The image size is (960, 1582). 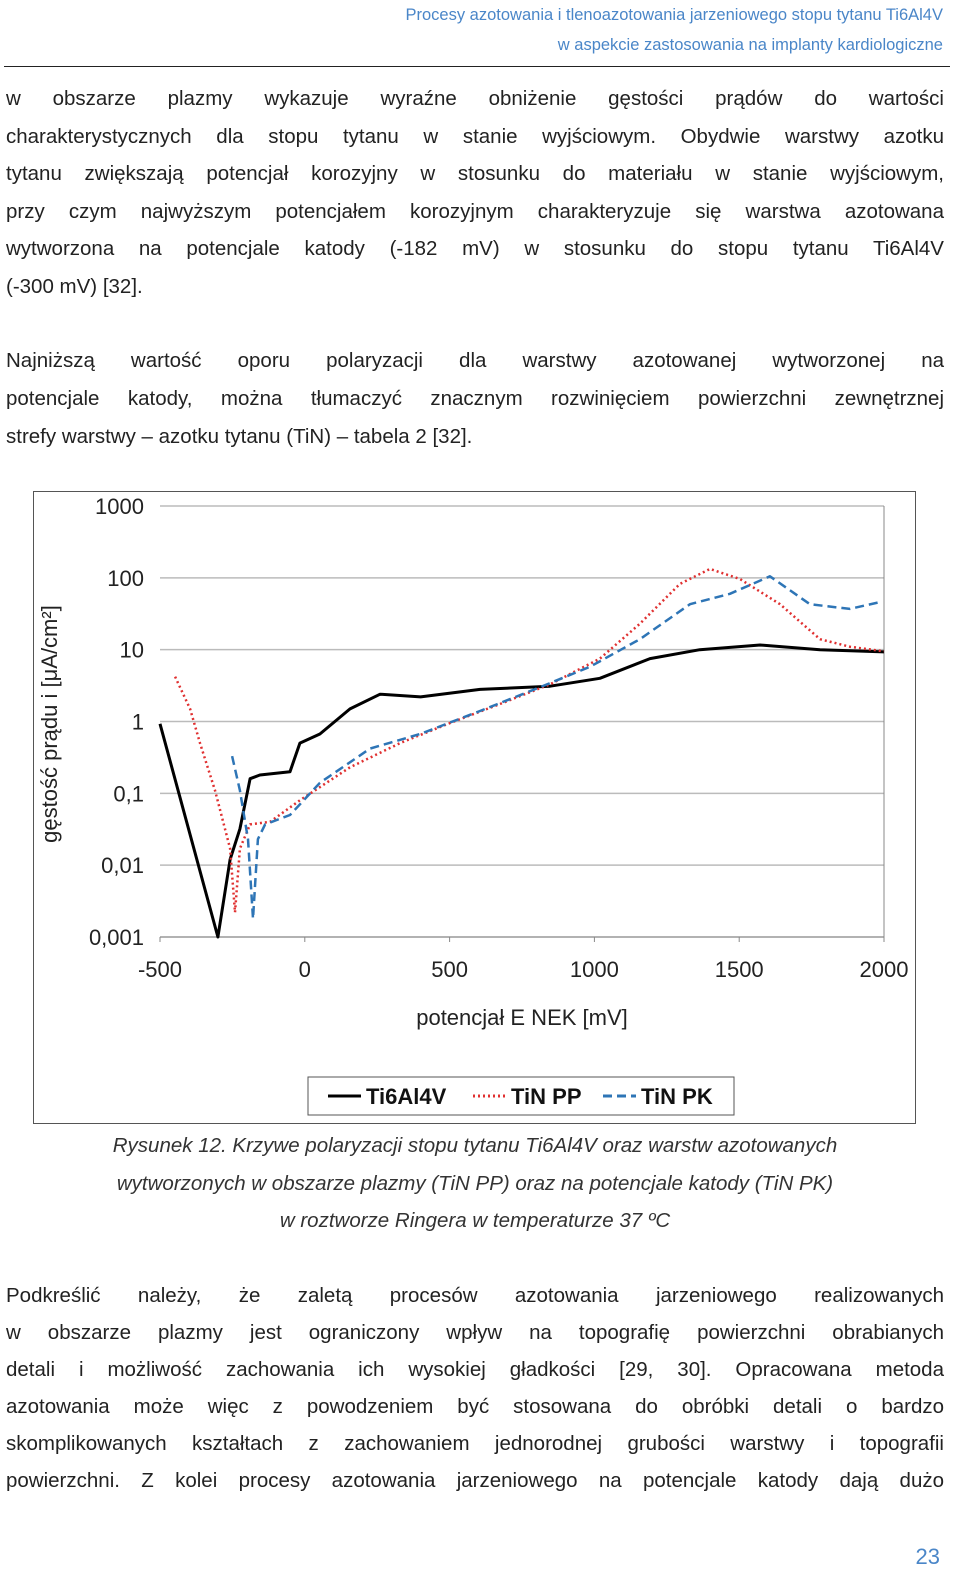 I want to click on y-tick-label: 1000, so click(x=119, y=506).